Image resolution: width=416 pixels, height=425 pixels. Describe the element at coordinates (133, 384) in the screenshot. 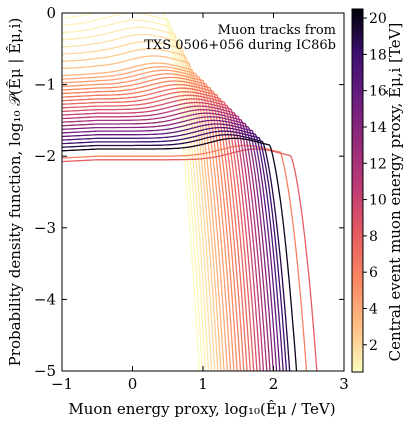

I see `x-tick-label: 0` at that location.